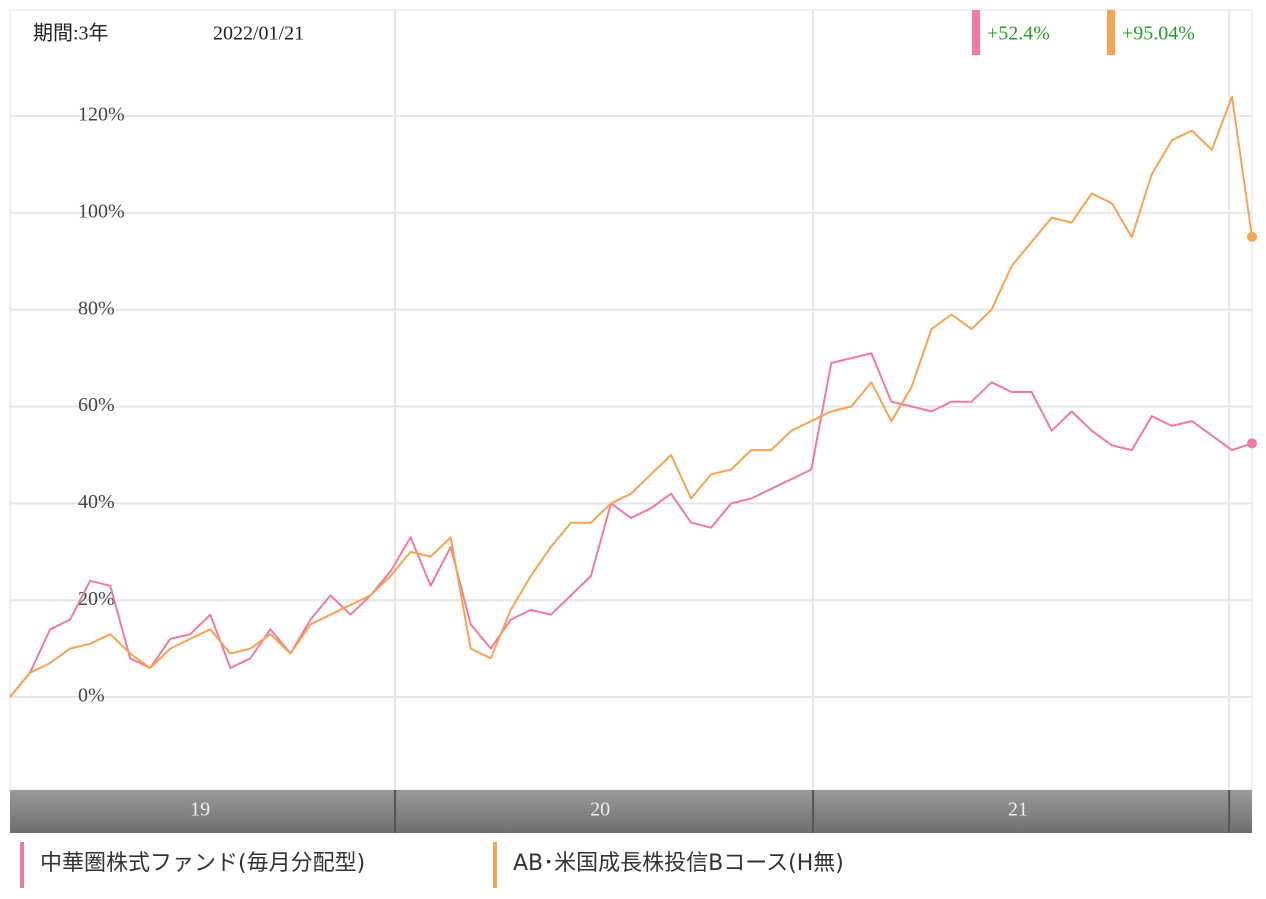 This screenshot has width=1266, height=899. I want to click on x-tick-label: 20, so click(600, 810).